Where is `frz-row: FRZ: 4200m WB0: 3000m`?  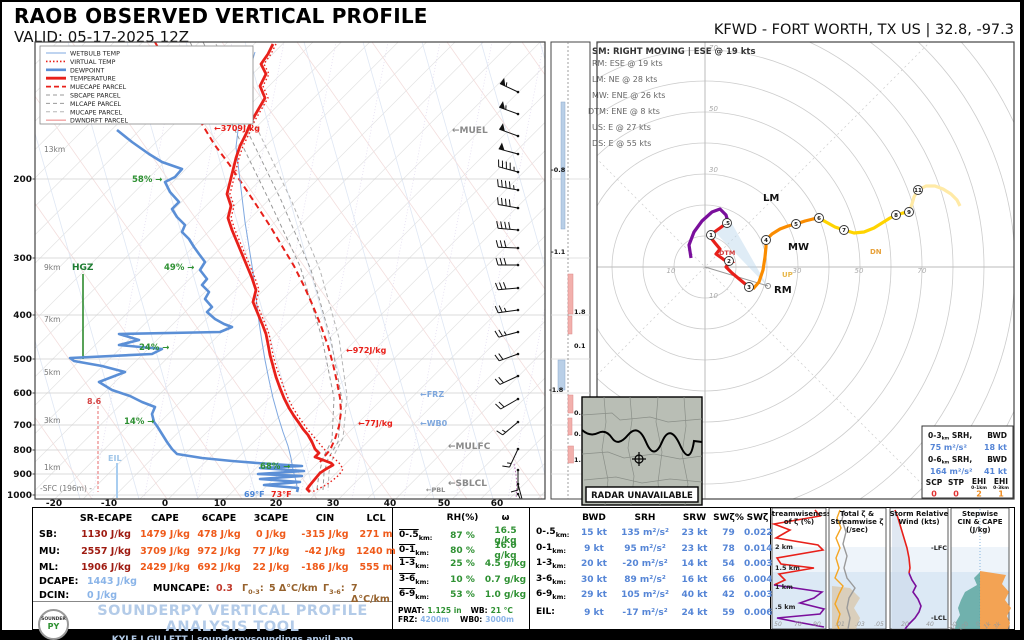
frz-row: FRZ: 4200m WB0: 3000m is located at coordinates (456, 619).